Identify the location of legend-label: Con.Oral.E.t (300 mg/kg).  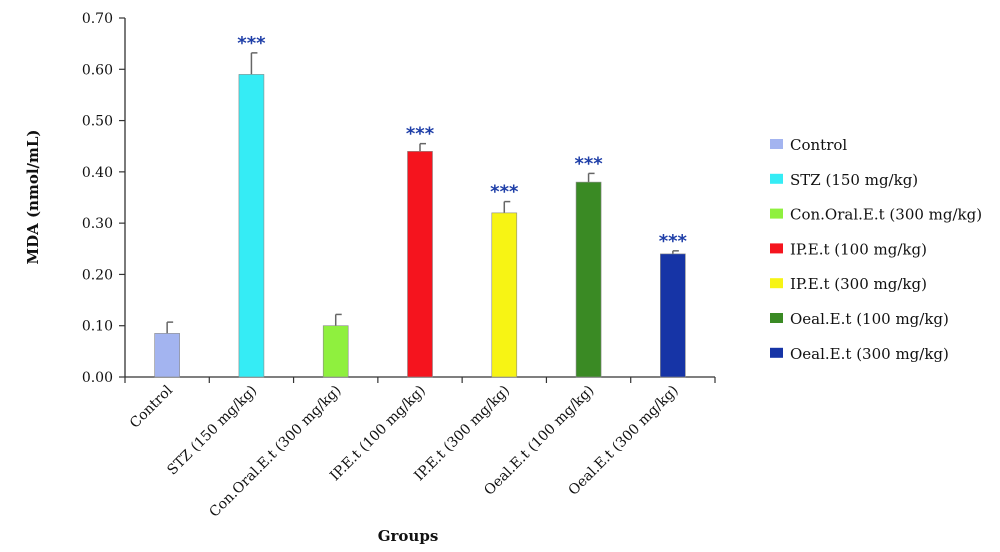
(886, 215).